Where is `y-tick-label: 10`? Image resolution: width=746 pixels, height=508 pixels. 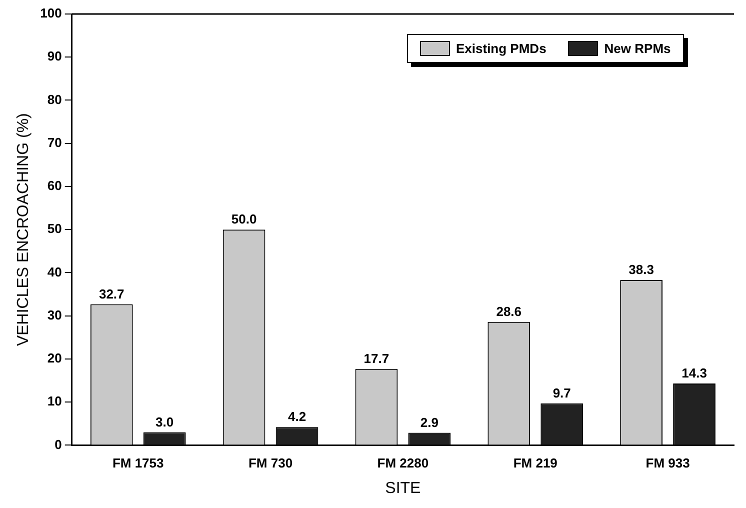 y-tick-label: 10 is located at coordinates (54, 401).